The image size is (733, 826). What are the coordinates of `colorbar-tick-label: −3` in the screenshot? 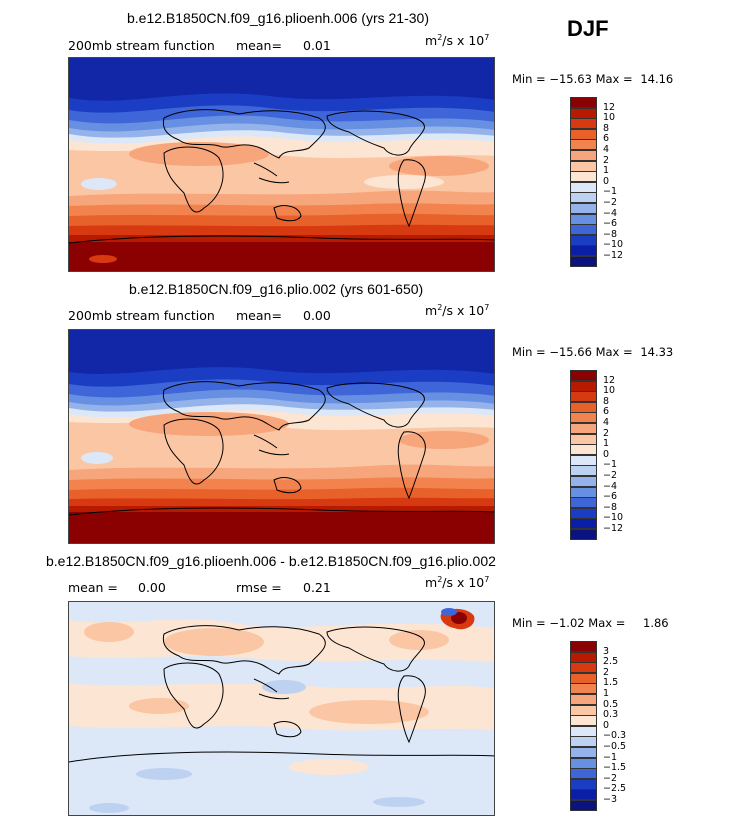 It's located at (610, 799).